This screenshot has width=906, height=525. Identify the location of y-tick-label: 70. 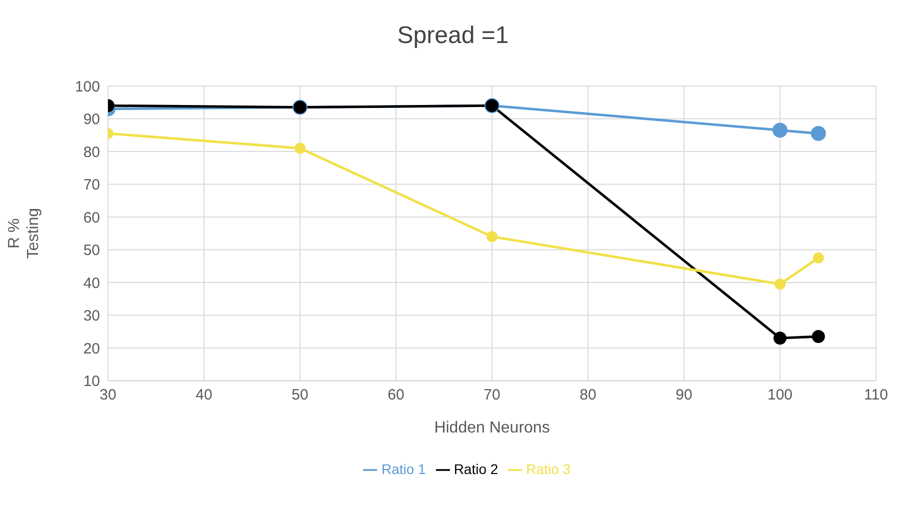
(91, 185).